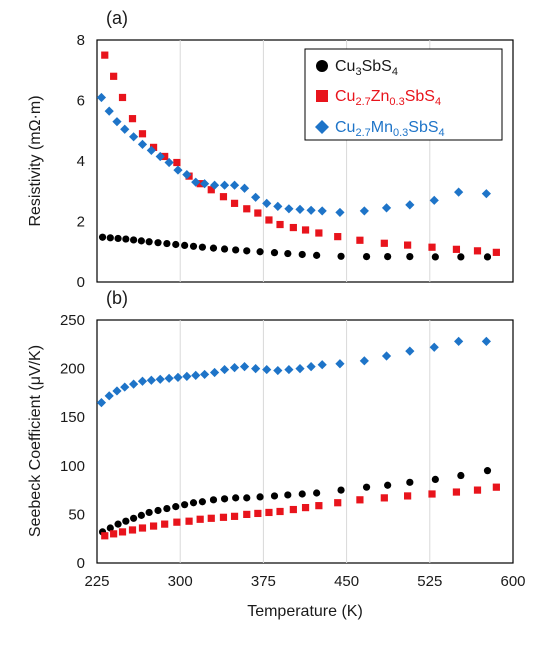 This screenshot has width=550, height=649. What do you see at coordinates (304, 581) in the screenshot?
I see `panel-b-x-tick-labels: 225 300 375 450 525 600` at bounding box center [304, 581].